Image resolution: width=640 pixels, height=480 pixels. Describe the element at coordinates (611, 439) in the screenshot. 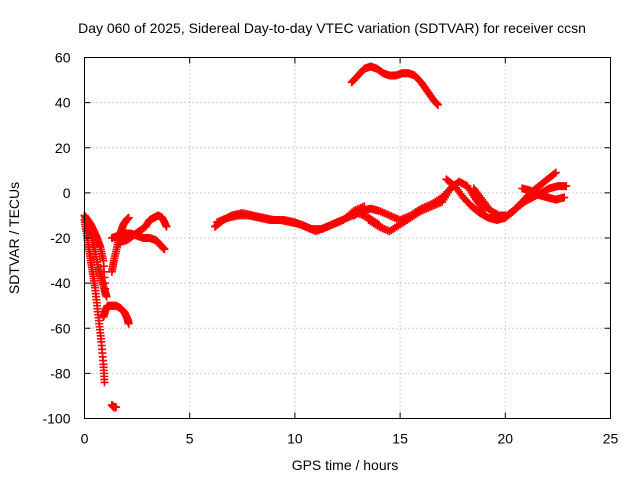

I see `x-tick-label: 25` at that location.